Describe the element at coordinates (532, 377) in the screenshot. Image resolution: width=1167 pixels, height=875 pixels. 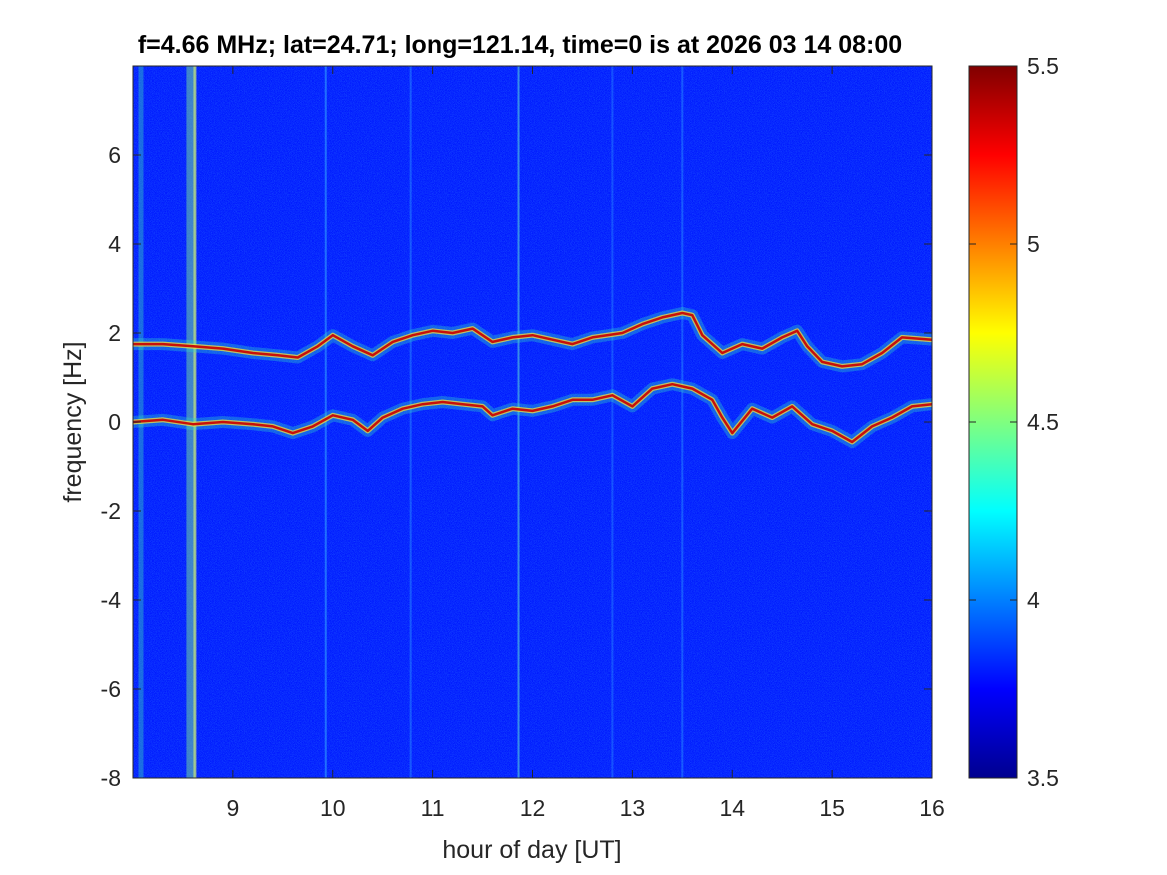
I see `echo-traces` at that location.